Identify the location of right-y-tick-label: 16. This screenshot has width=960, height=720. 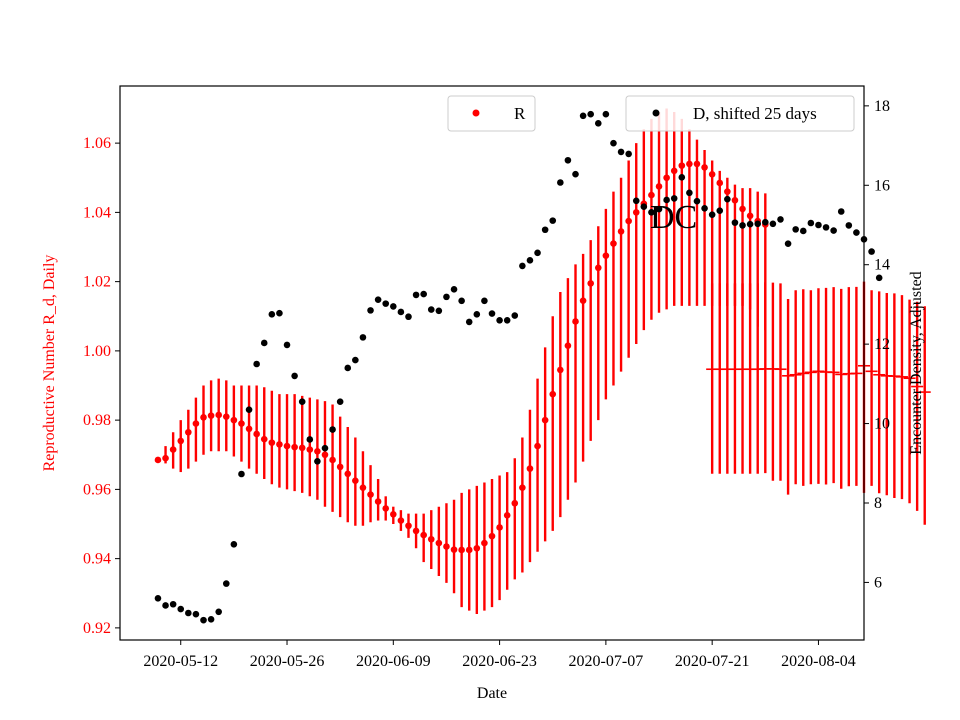
(882, 185).